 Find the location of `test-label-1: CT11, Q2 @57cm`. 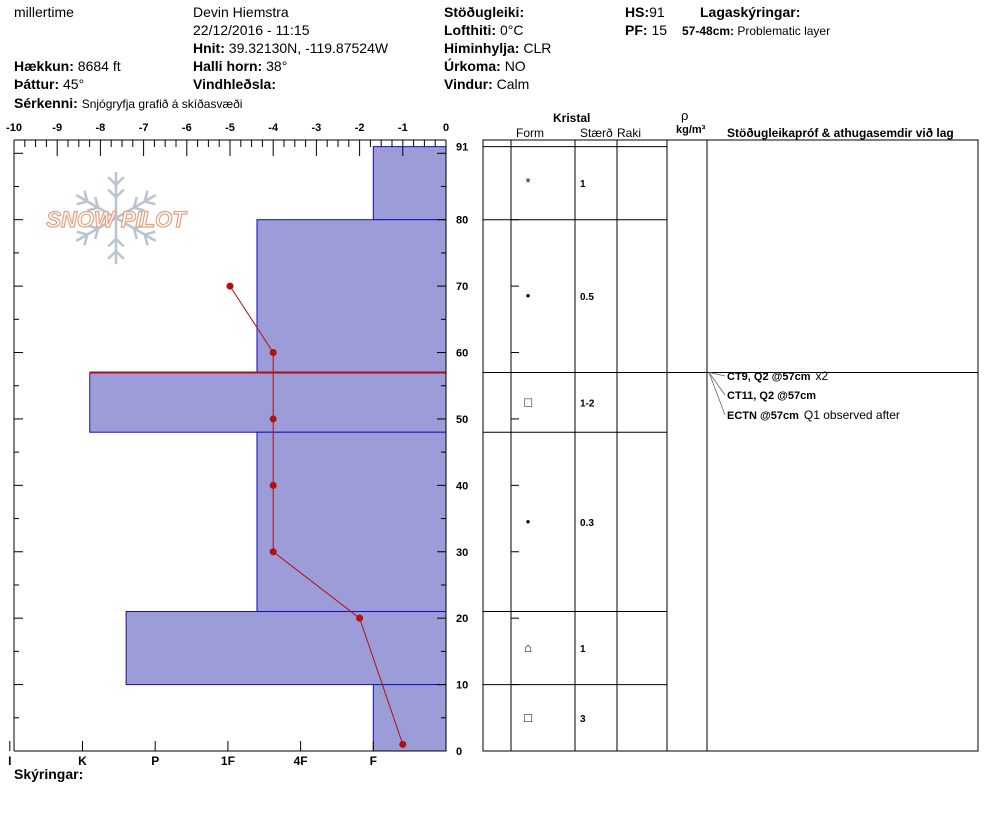

test-label-1: CT11, Q2 @57cm is located at coordinates (771, 396).